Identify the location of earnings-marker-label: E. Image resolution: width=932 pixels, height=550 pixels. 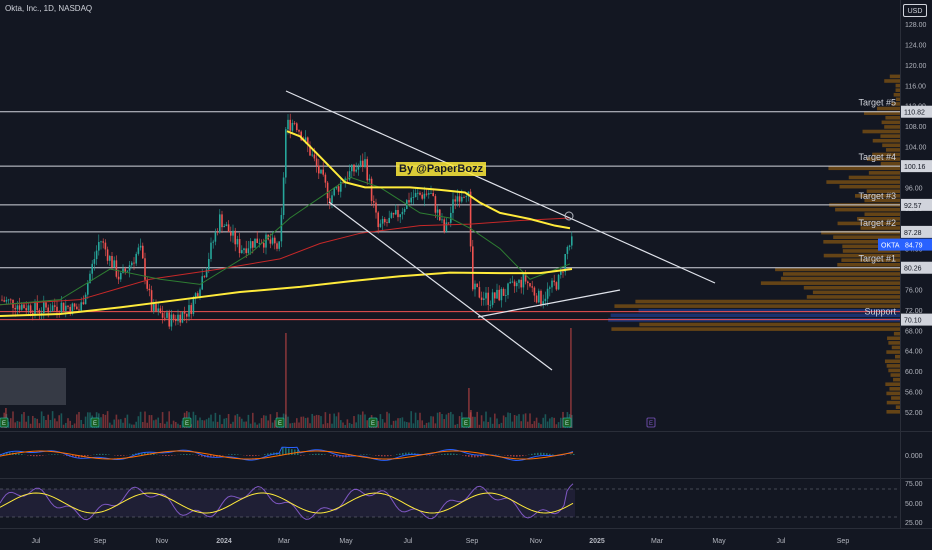
(466, 424).